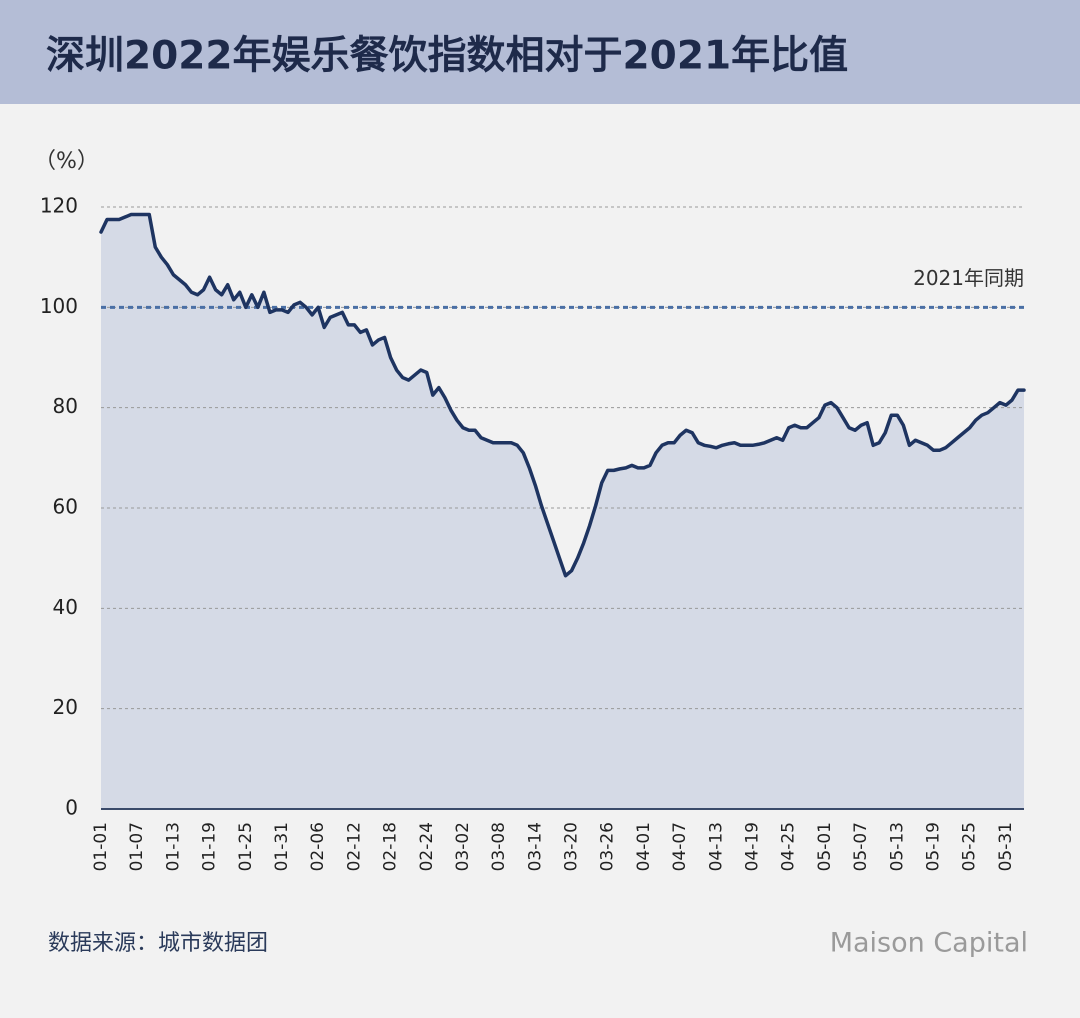  I want to click on x-tick-label: 01-13, so click(173, 846).